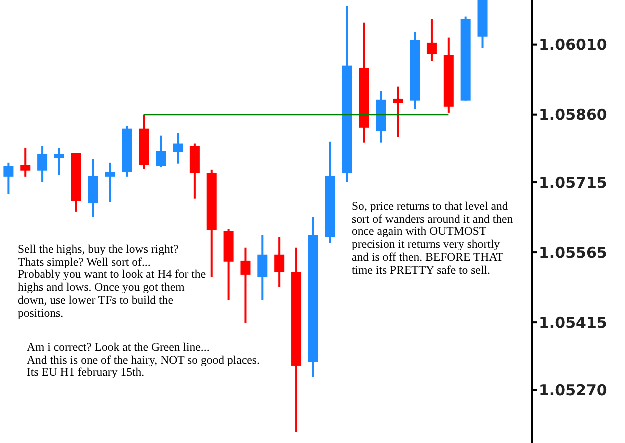 The height and width of the screenshot is (443, 625). I want to click on y-tick-label: 1.05415, so click(573, 323).